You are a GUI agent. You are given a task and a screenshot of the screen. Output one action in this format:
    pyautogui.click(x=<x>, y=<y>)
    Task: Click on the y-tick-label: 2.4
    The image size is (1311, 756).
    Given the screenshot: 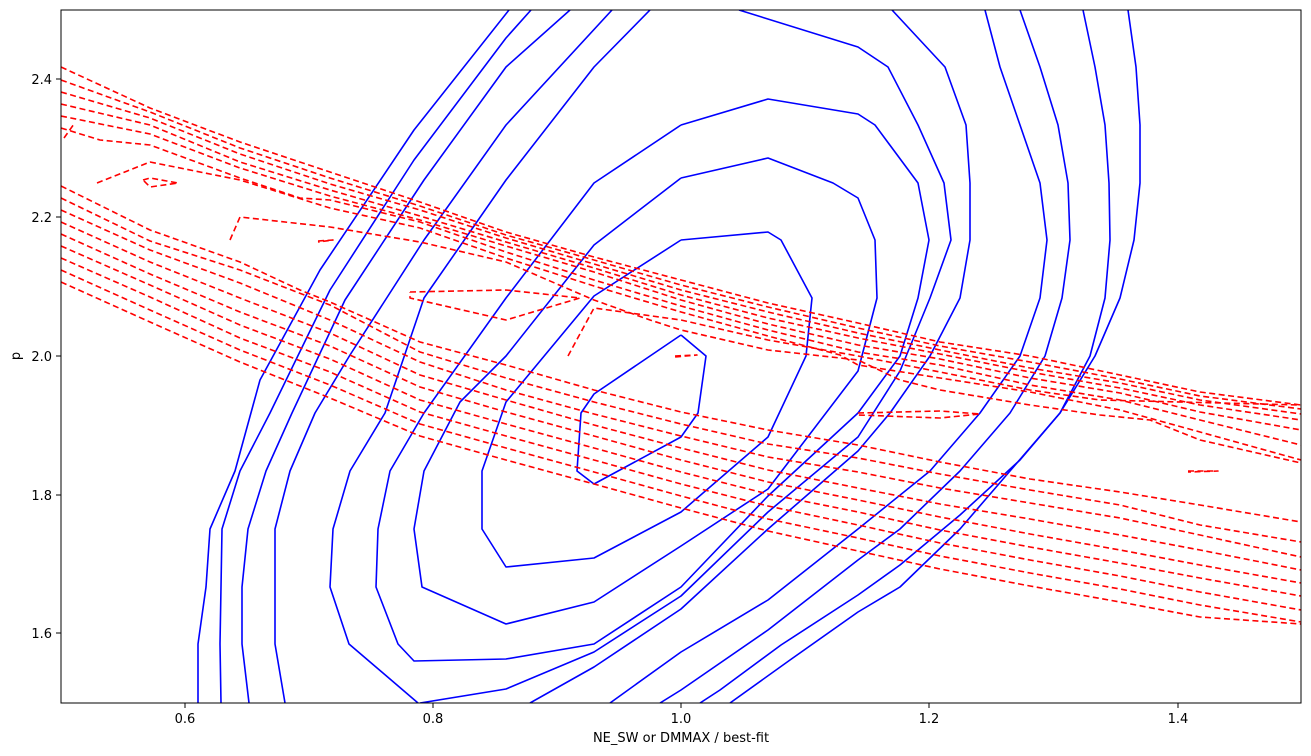 What is the action you would take?
    pyautogui.click(x=41, y=80)
    